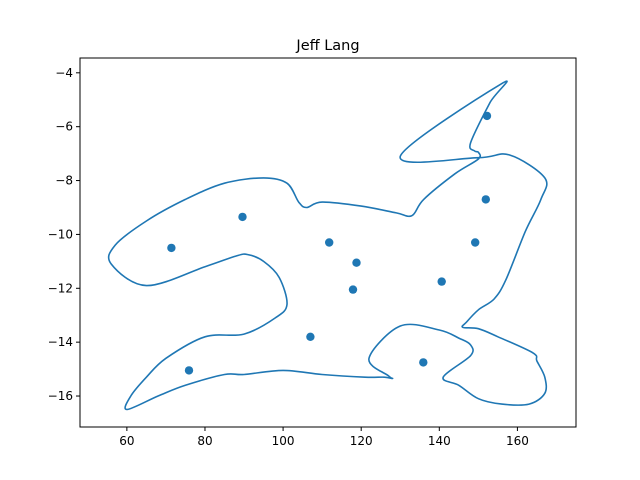  What do you see at coordinates (327, 46) in the screenshot?
I see `chart-title: Jeff Lang` at bounding box center [327, 46].